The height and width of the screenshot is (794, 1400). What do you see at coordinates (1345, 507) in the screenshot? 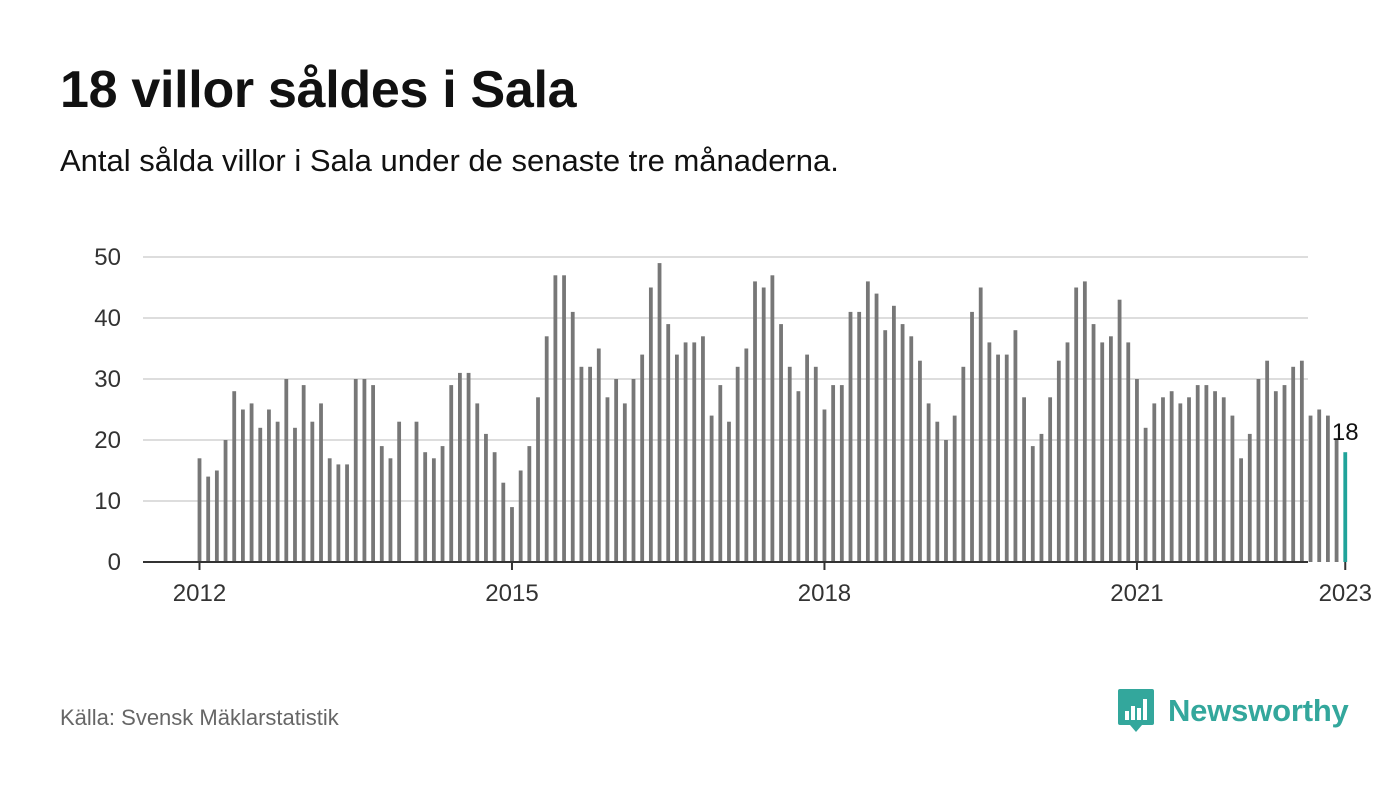
I see `highlight-bar` at bounding box center [1345, 507].